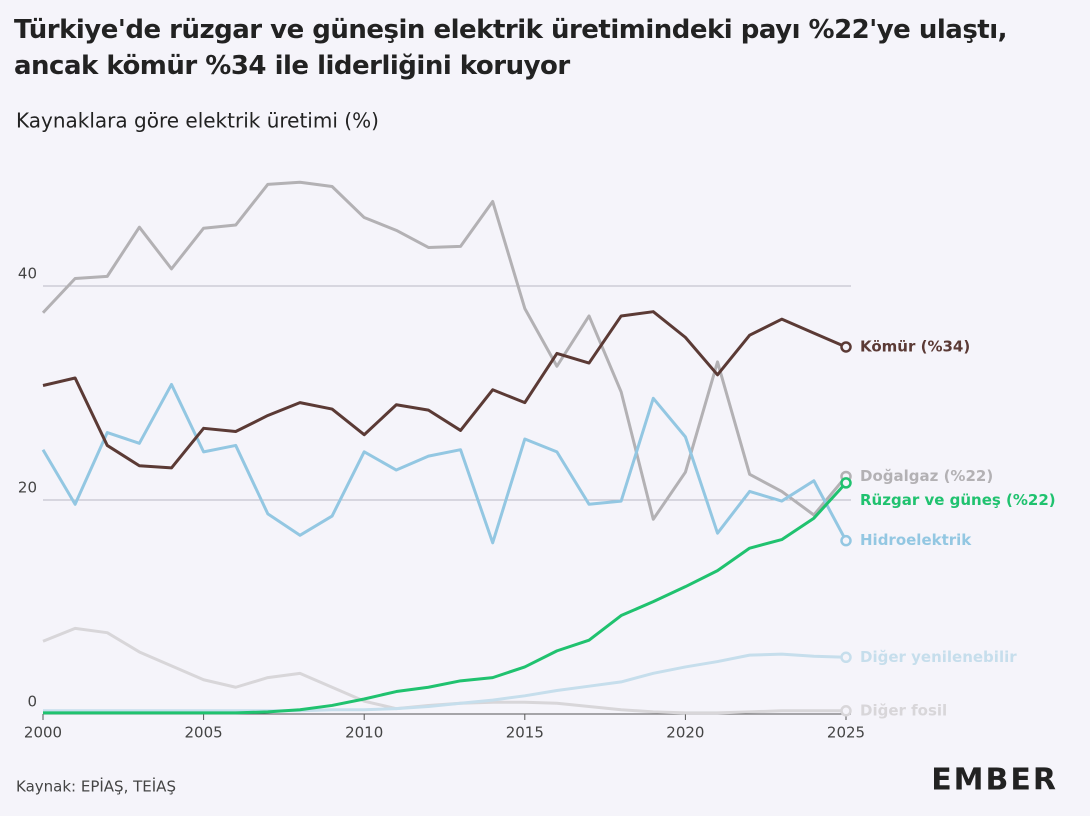 The height and width of the screenshot is (816, 1090). I want to click on x-tick-label: 2025, so click(846, 733).